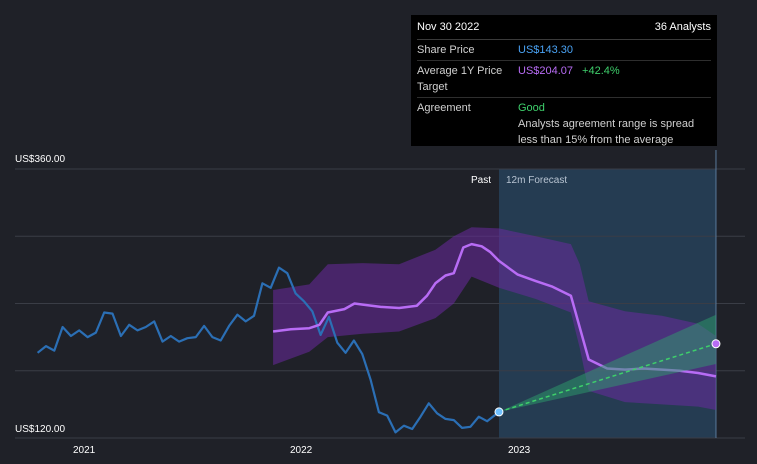 The width and height of the screenshot is (757, 464). What do you see at coordinates (607, 378) in the screenshot?
I see `forecast-dashed-line` at bounding box center [607, 378].